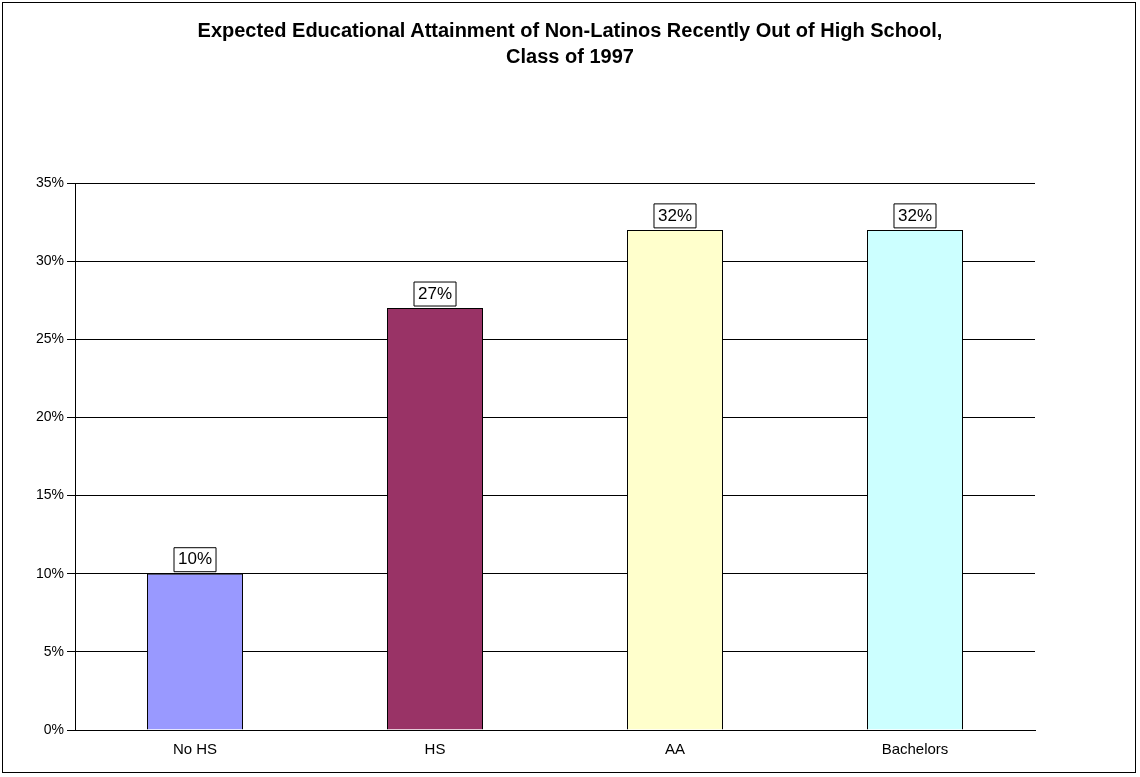 This screenshot has height=777, width=1140. What do you see at coordinates (50, 494) in the screenshot?
I see `y-tick-label: 15%` at bounding box center [50, 494].